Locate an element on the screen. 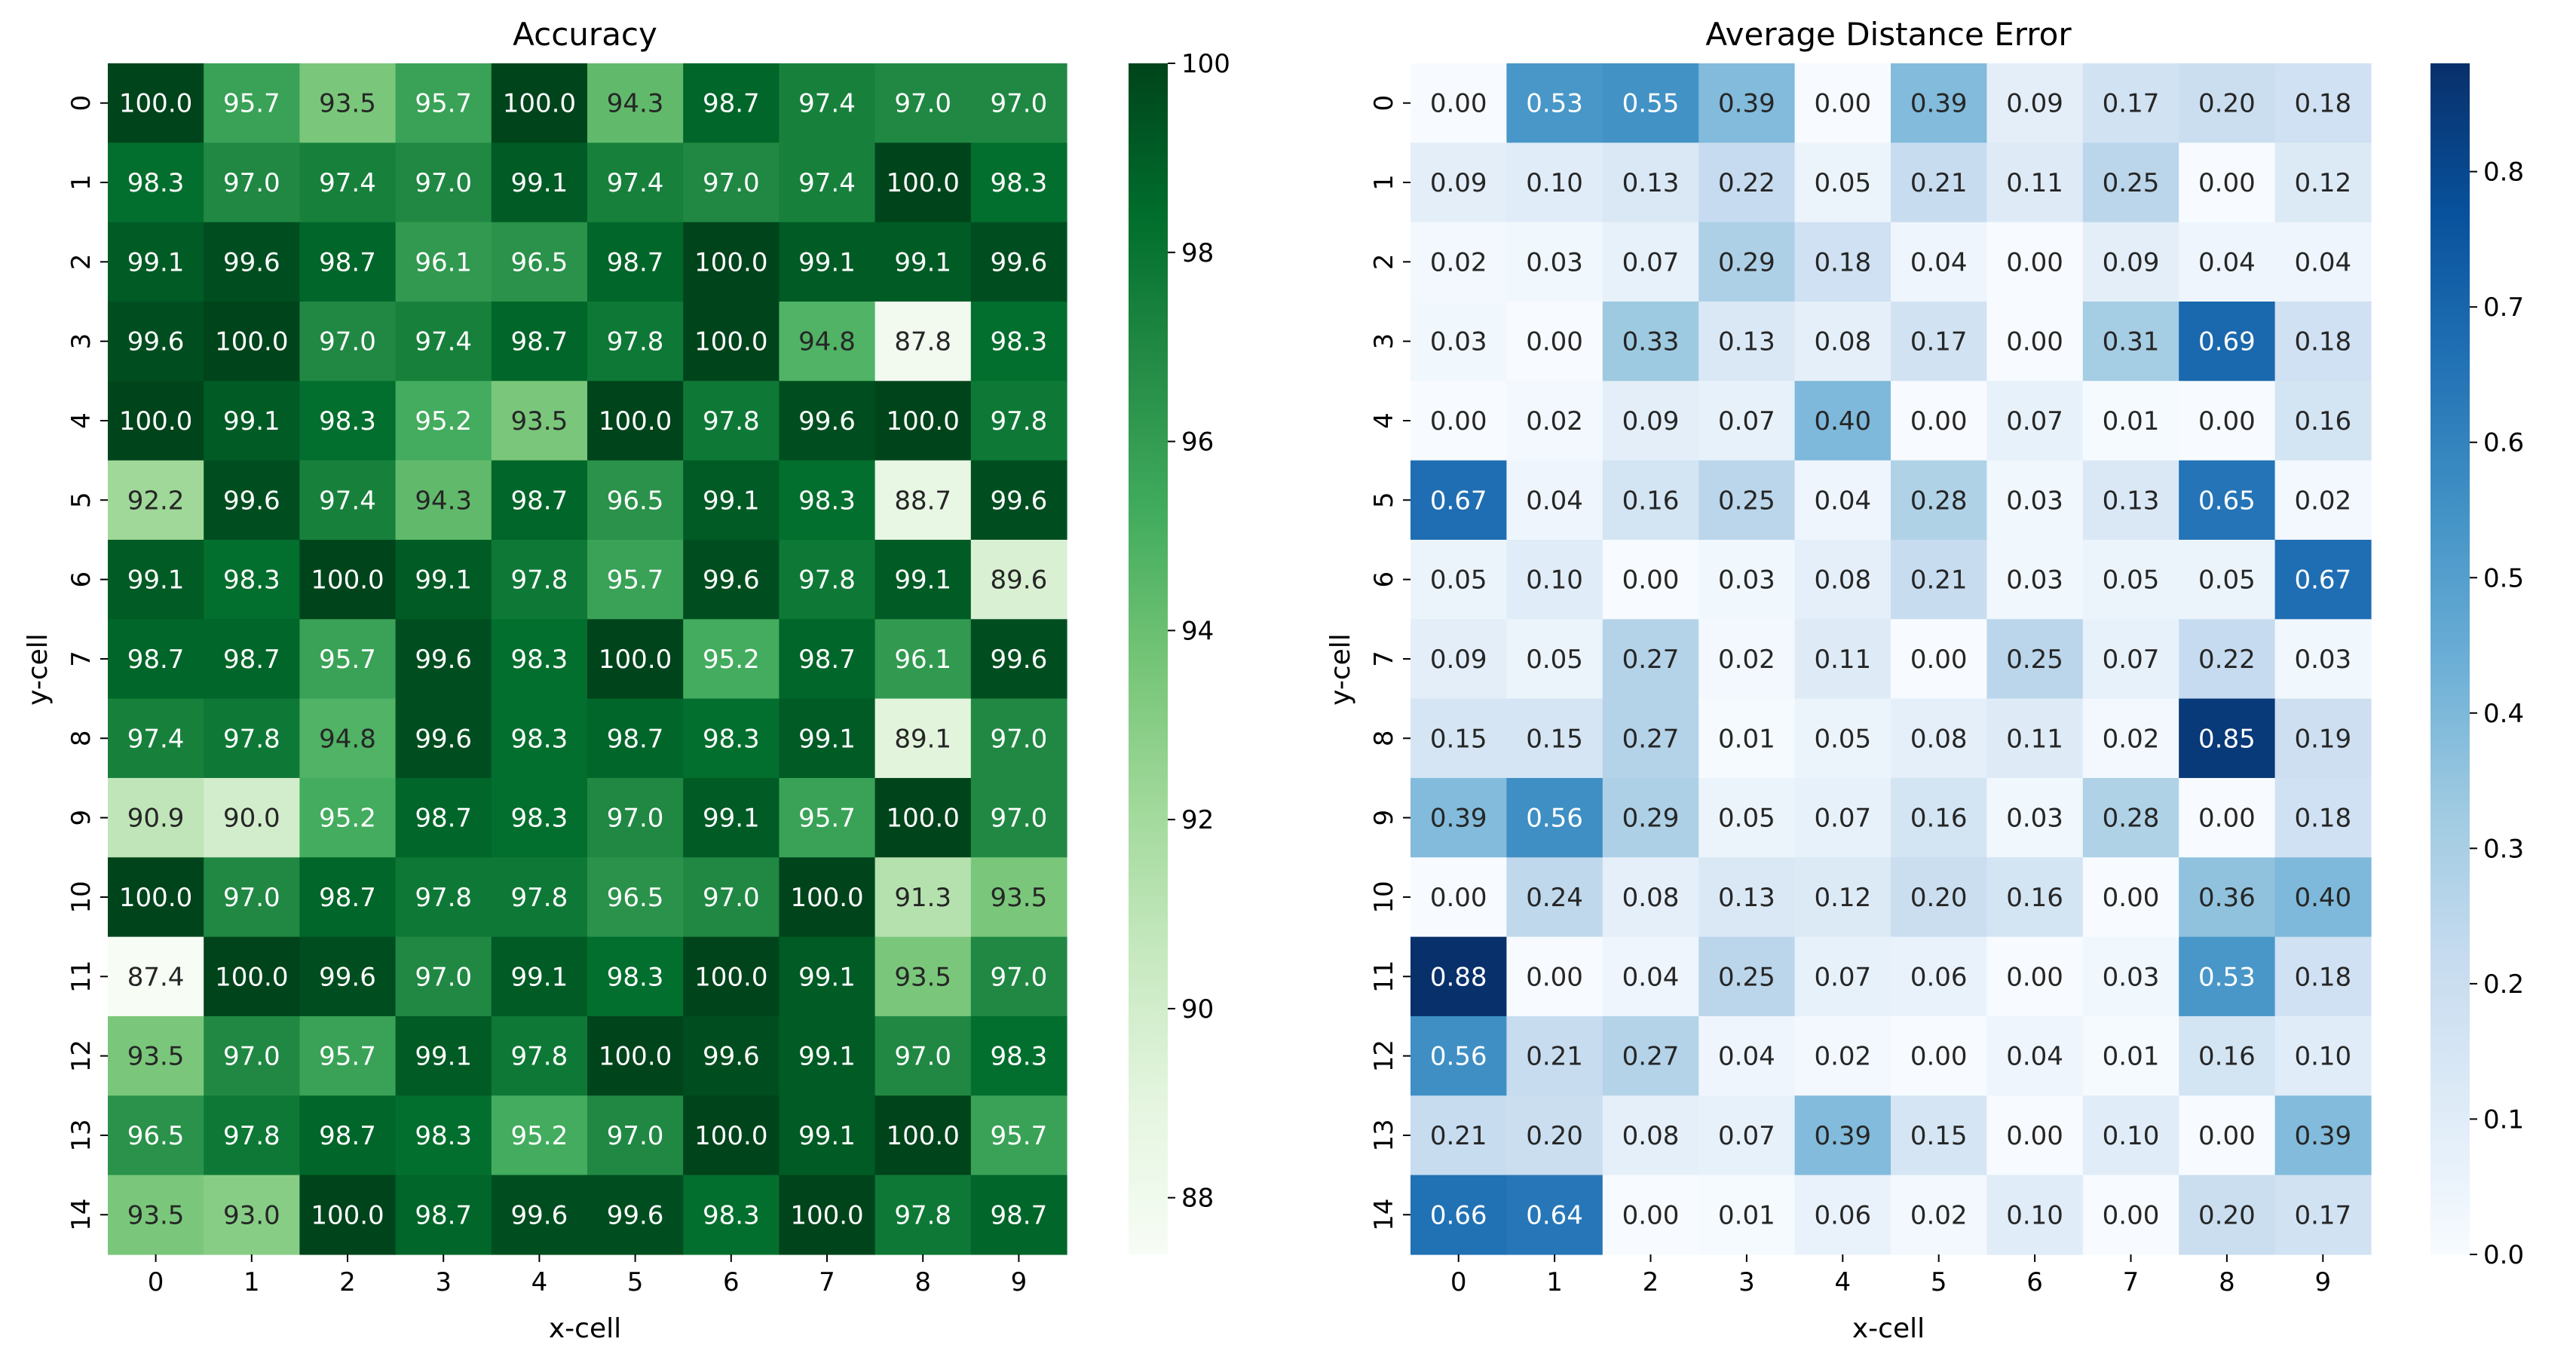 The width and height of the screenshot is (2576, 1360). colorbar-tick-label: 88 is located at coordinates (1197, 1199).